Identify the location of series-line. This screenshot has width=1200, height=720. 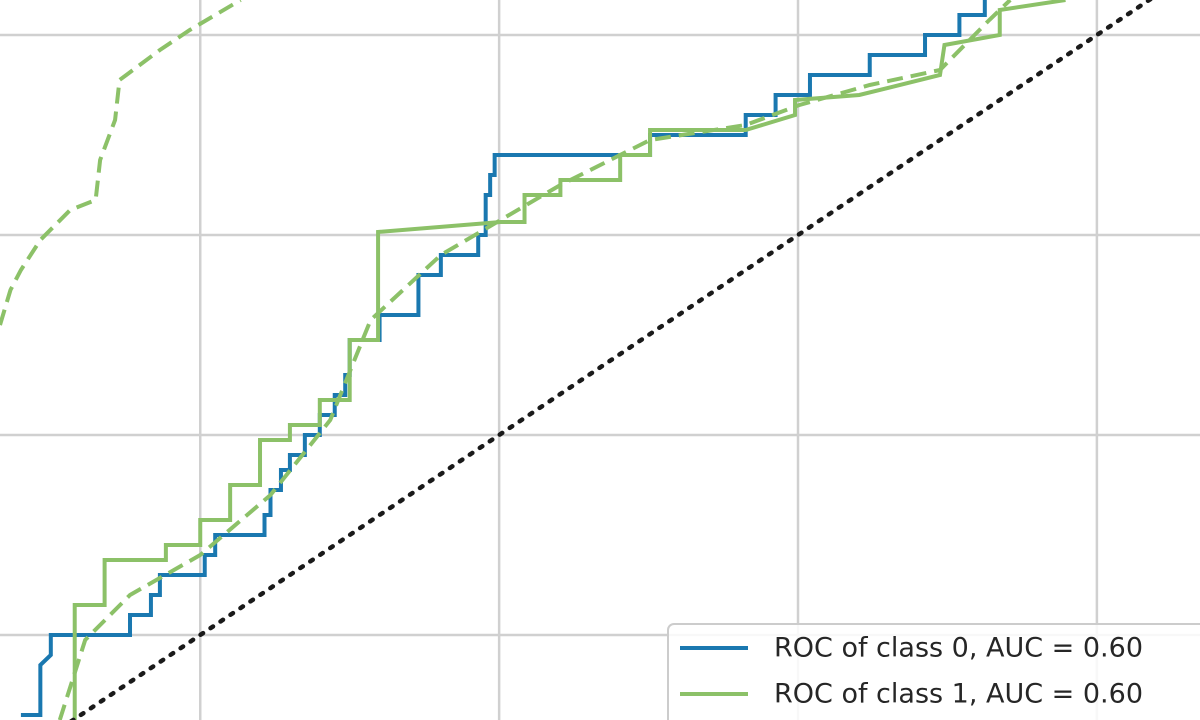
(121, 163).